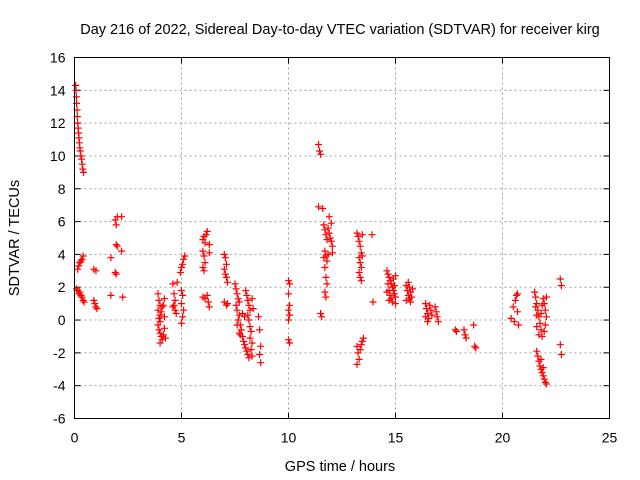 This screenshot has width=640, height=480. Describe the element at coordinates (62, 320) in the screenshot. I see `y-tick-label: 0` at that location.